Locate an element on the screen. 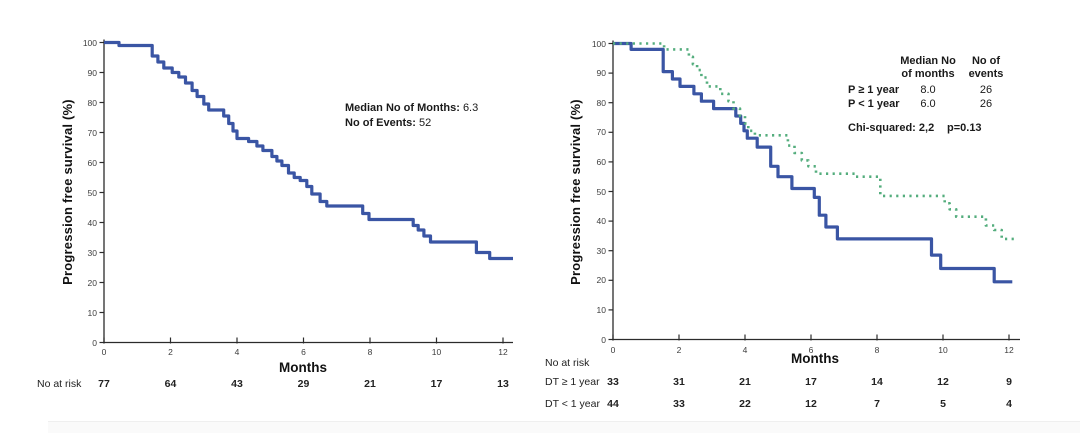 The image size is (1080, 433). risk-value: 14 is located at coordinates (877, 382).